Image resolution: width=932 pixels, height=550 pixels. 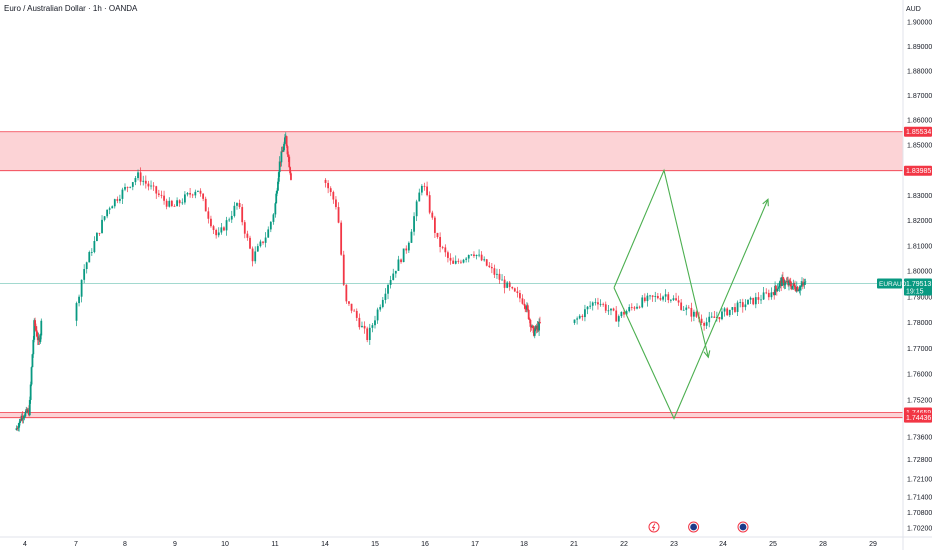 What do you see at coordinates (919, 349) in the screenshot?
I see `price-tick-label: 1.77000` at bounding box center [919, 349].